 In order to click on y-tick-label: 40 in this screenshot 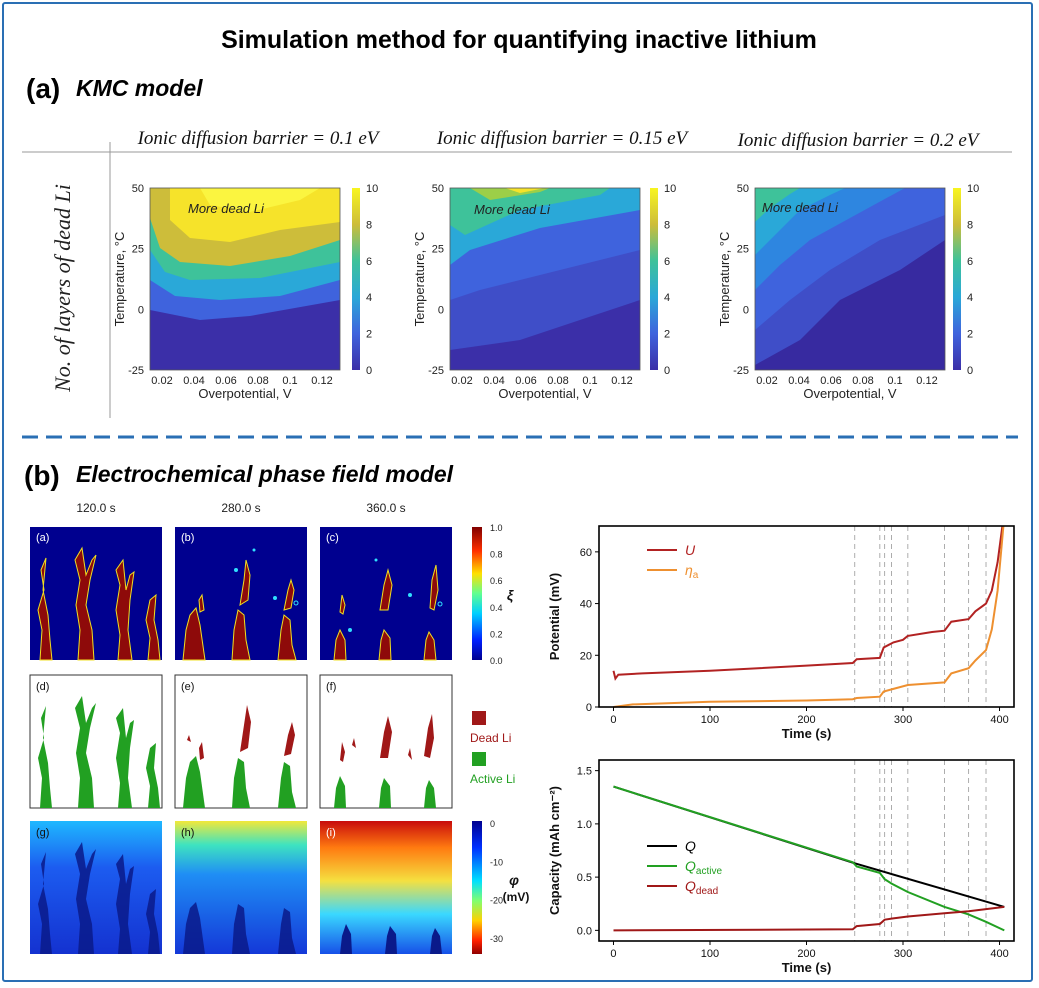, I will do `click(586, 605)`.